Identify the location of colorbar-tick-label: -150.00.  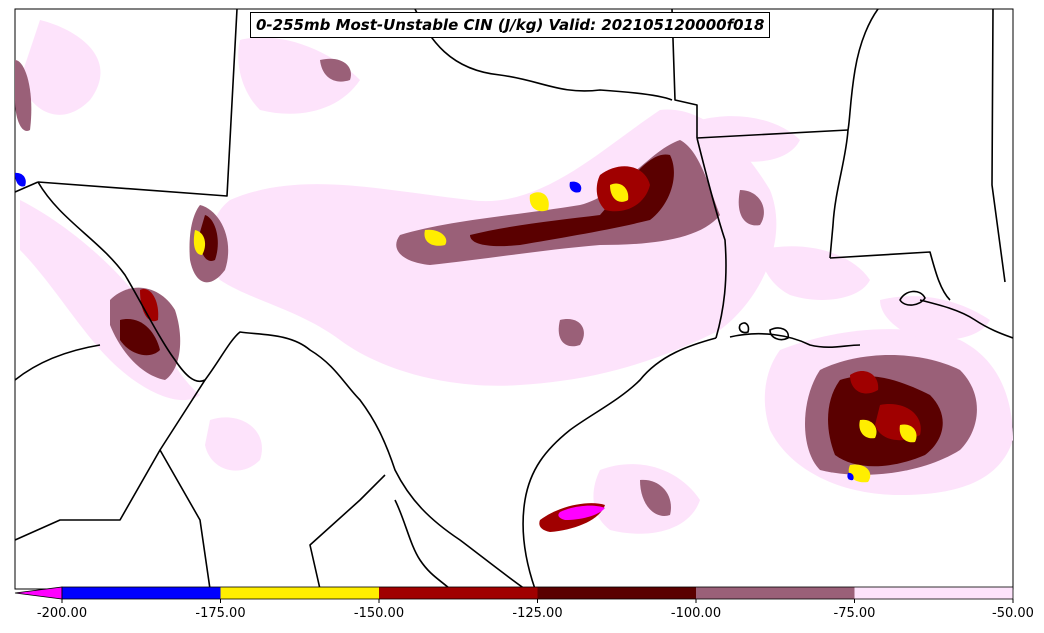
(379, 613).